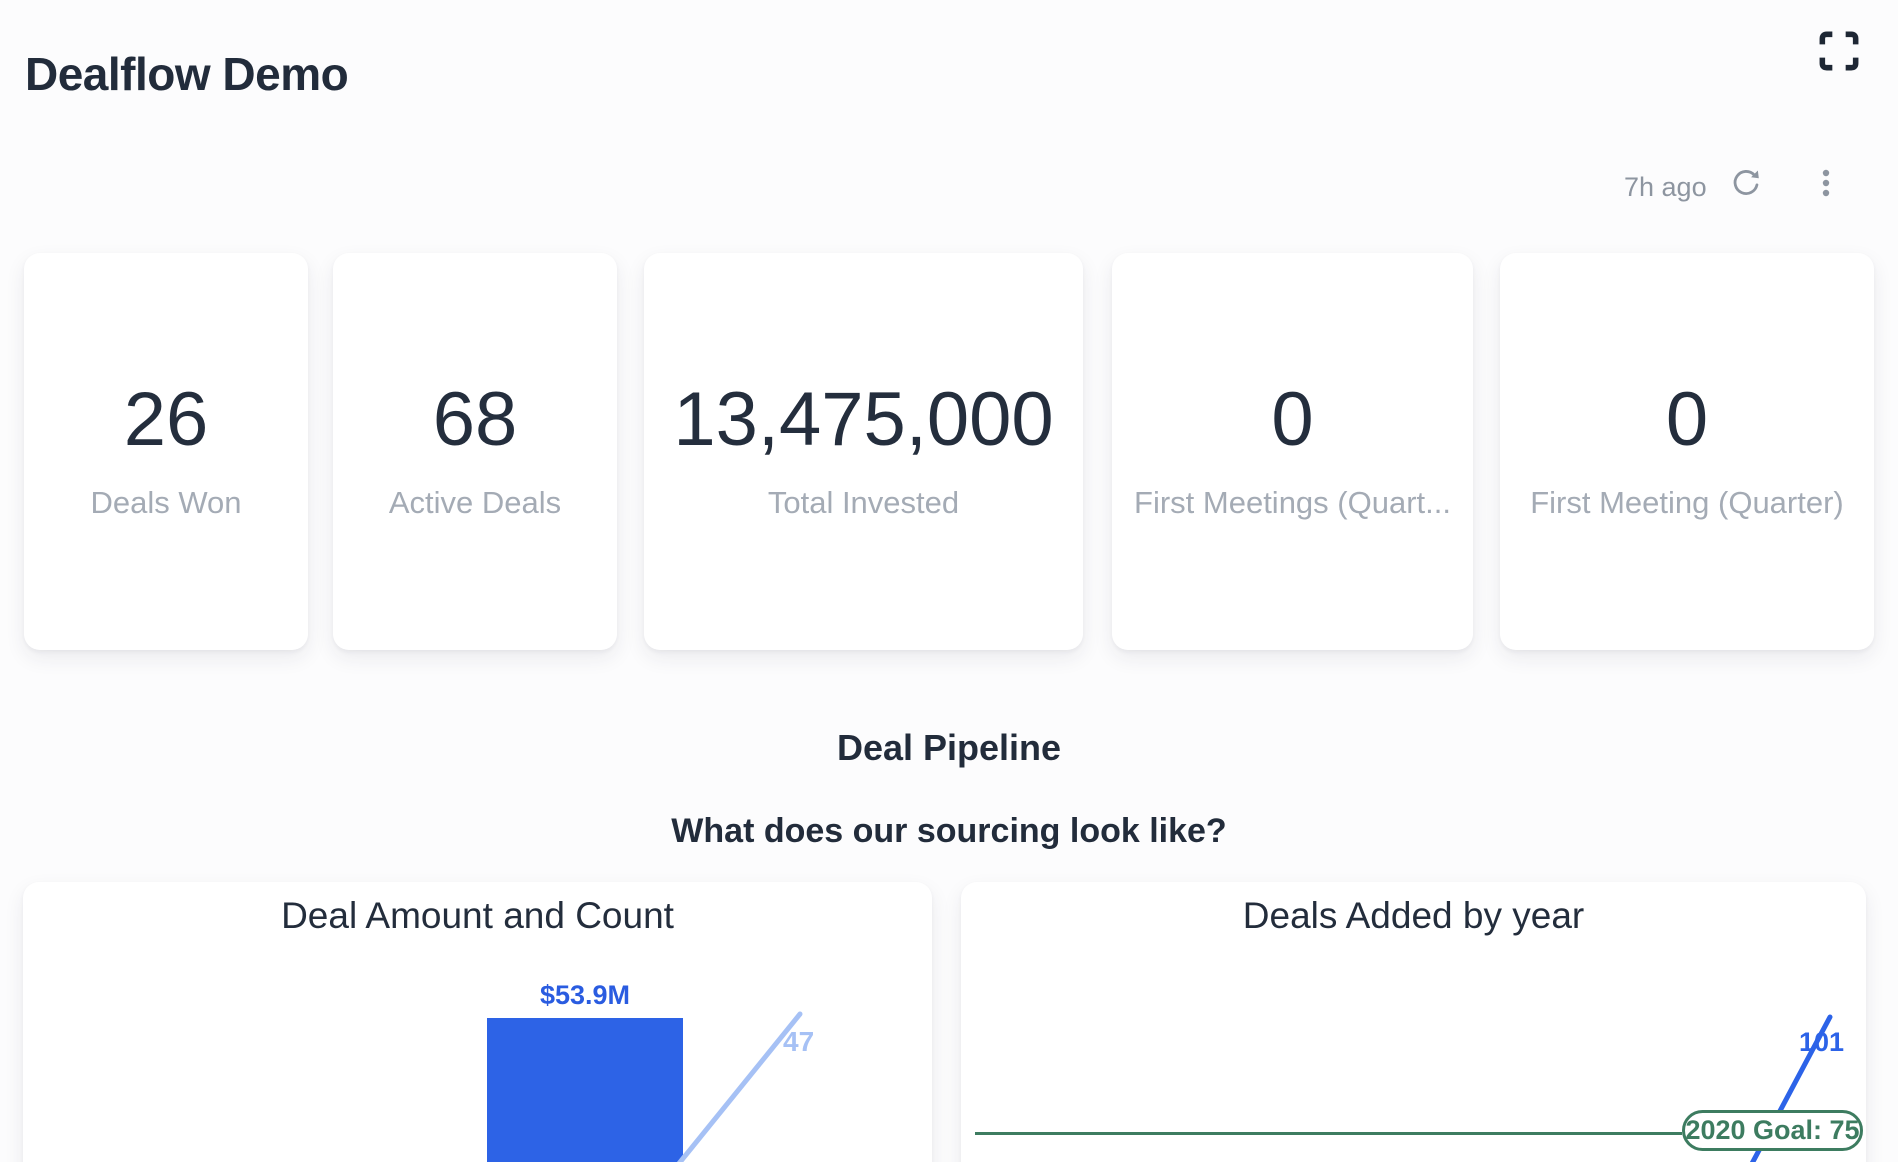  Describe the element at coordinates (949, 747) in the screenshot. I see `section-title: Deal Pipeline` at that location.